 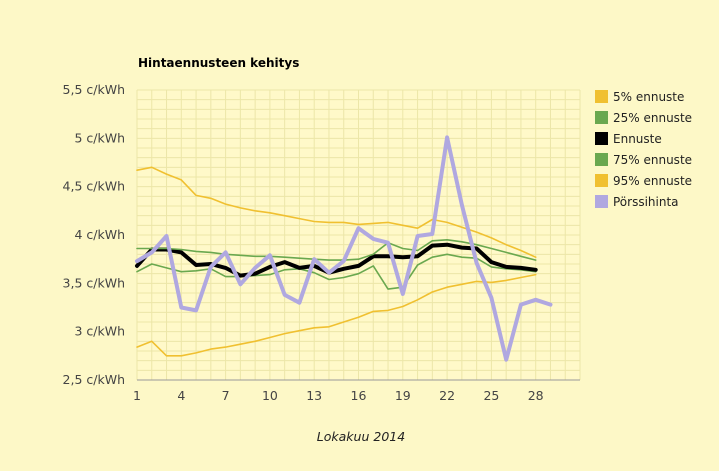 What do you see at coordinates (652, 118) in the screenshot?
I see `legend-label: 25% ennuste` at bounding box center [652, 118].